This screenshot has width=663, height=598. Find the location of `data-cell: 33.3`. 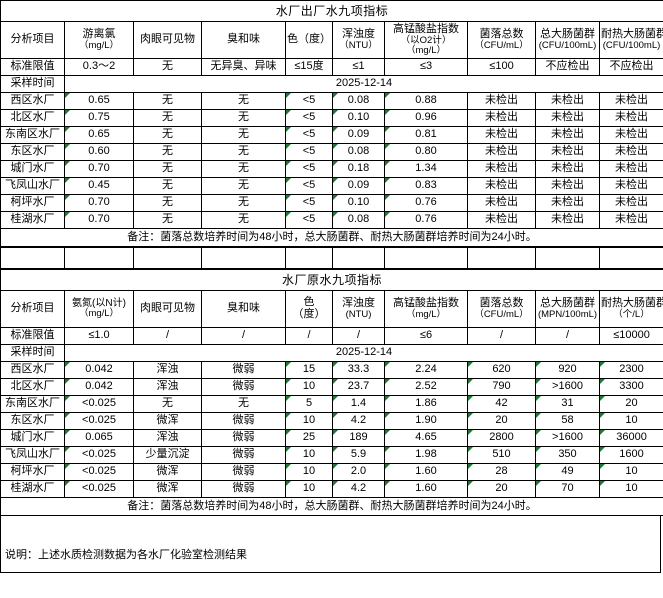

data-cell: 33.3 is located at coordinates (358, 370).